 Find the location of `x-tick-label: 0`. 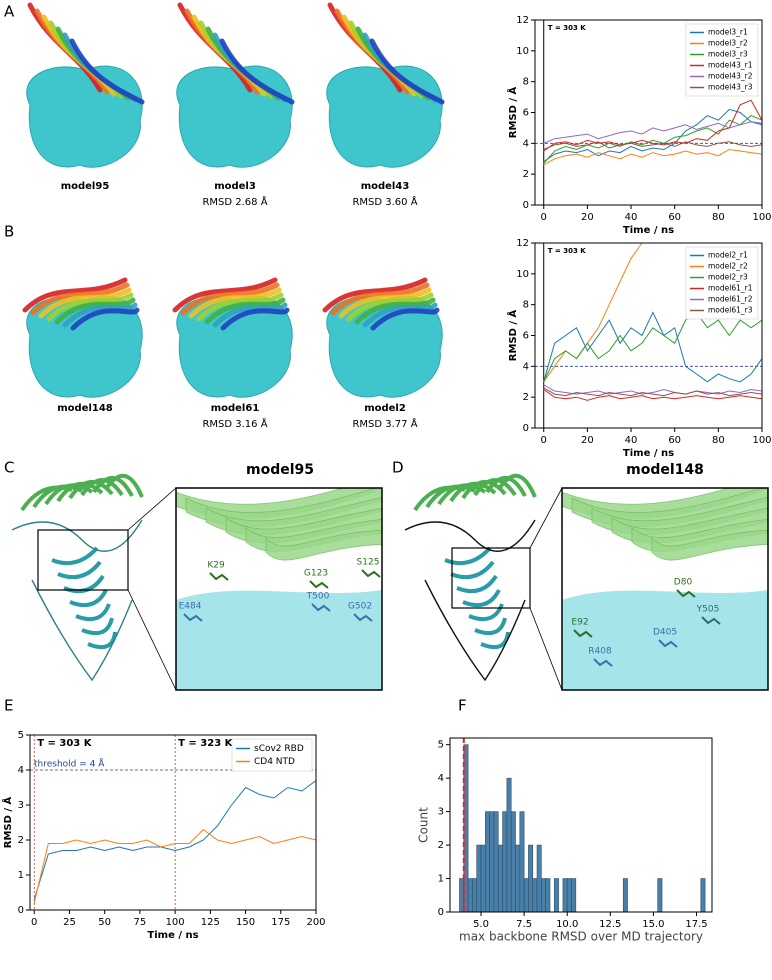

x-tick-label: 0 is located at coordinates (34, 922).